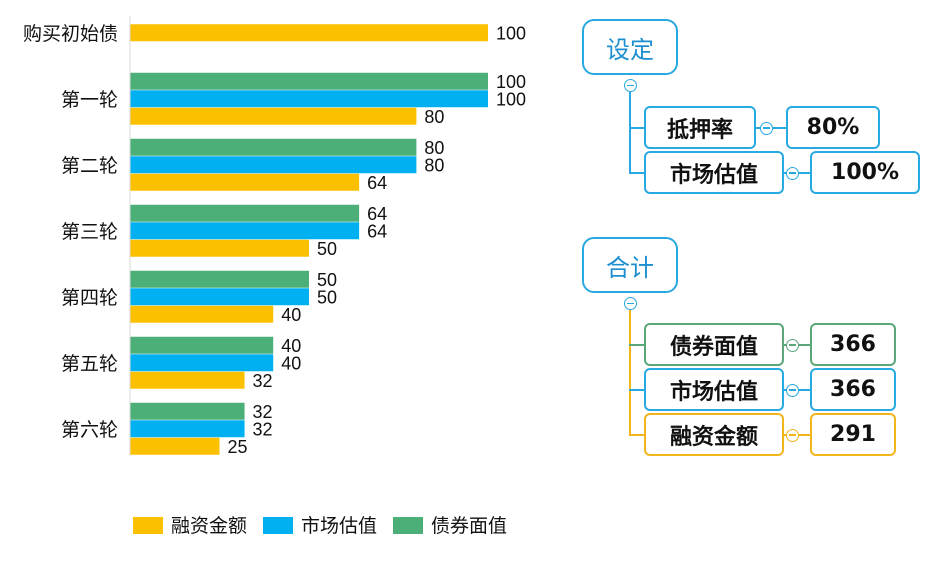 Image resolution: width=940 pixels, height=565 pixels. Describe the element at coordinates (713, 175) in the screenshot. I see `settings-item-label: 市场估值` at that location.